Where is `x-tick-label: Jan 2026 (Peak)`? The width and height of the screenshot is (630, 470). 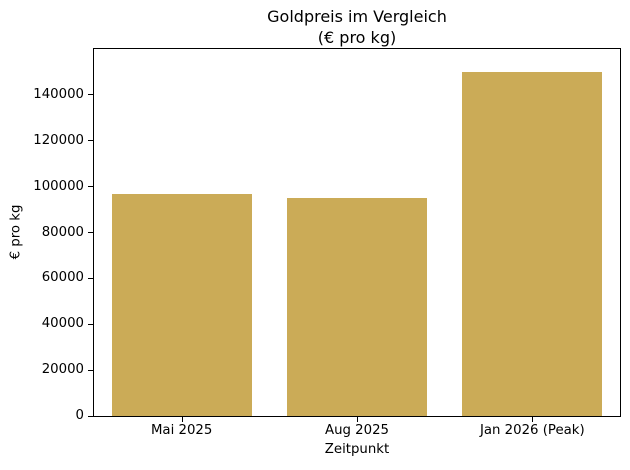 x-tick-label: Jan 2026 (Peak) is located at coordinates (532, 430).